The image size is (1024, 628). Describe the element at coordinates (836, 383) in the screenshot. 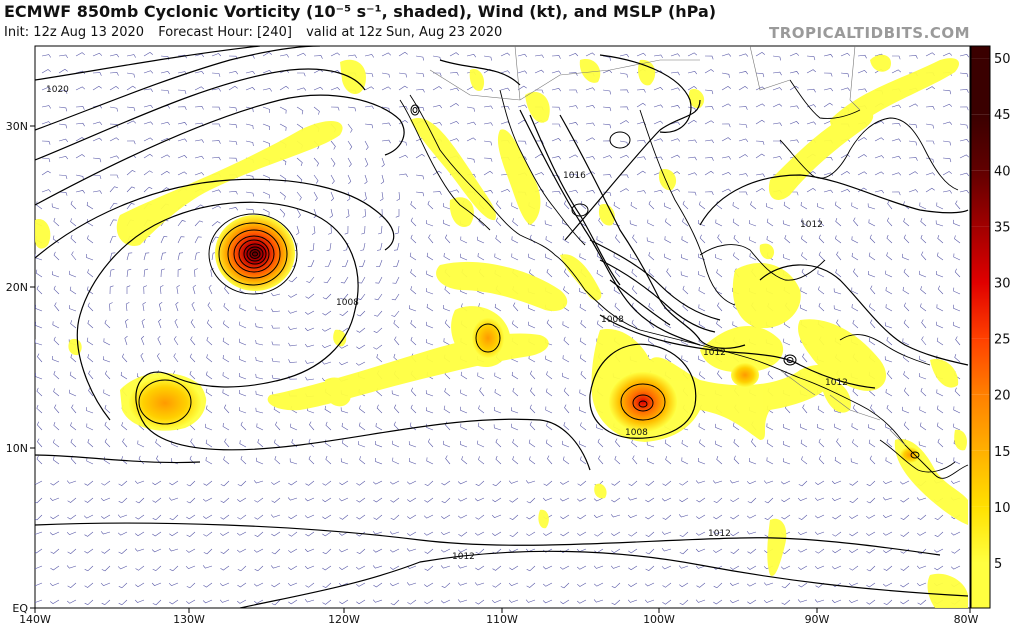

I see `isobar-label-1012-central-america: 1012` at that location.